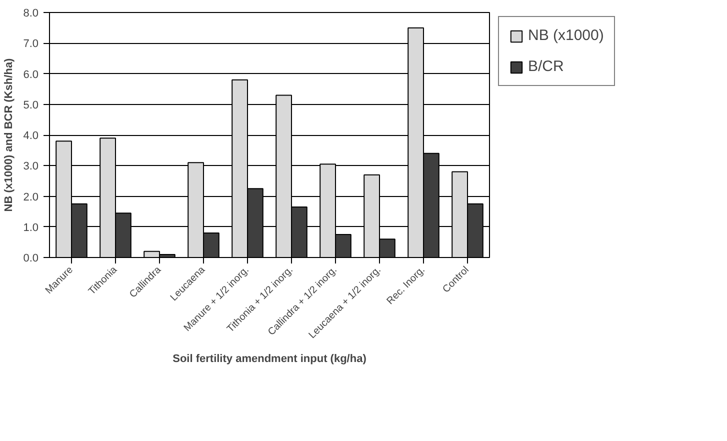  I want to click on y-tick-label: 0.0, so click(31, 258).